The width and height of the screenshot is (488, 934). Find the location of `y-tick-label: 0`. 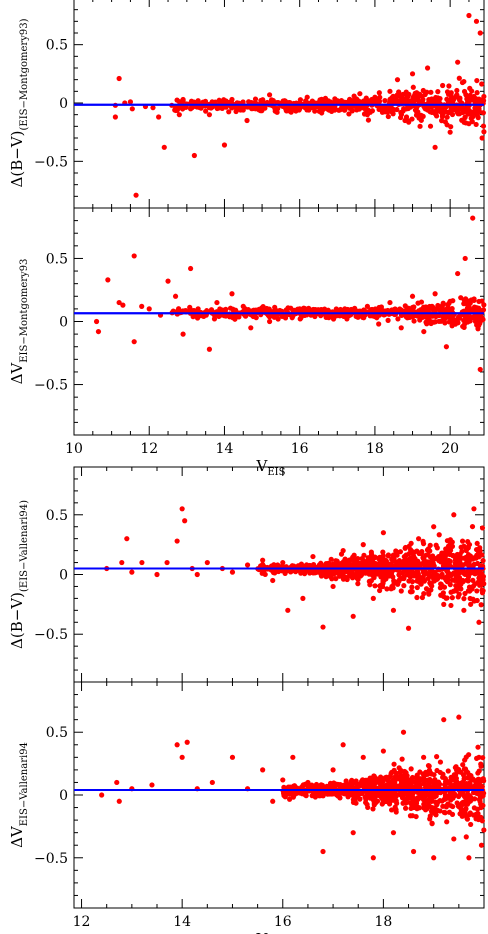

y-tick-label: 0 is located at coordinates (63, 104).